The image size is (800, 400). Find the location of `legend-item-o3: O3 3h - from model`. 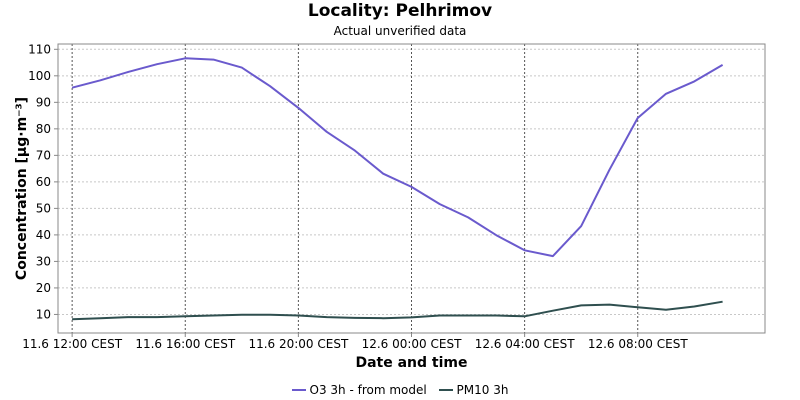

legend-item-o3: O3 3h - from model is located at coordinates (359, 390).